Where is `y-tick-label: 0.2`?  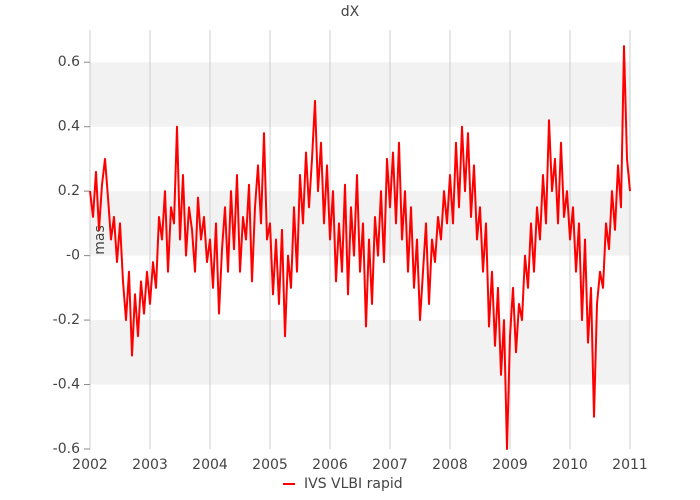
y-tick-label: 0.2 is located at coordinates (69, 191).